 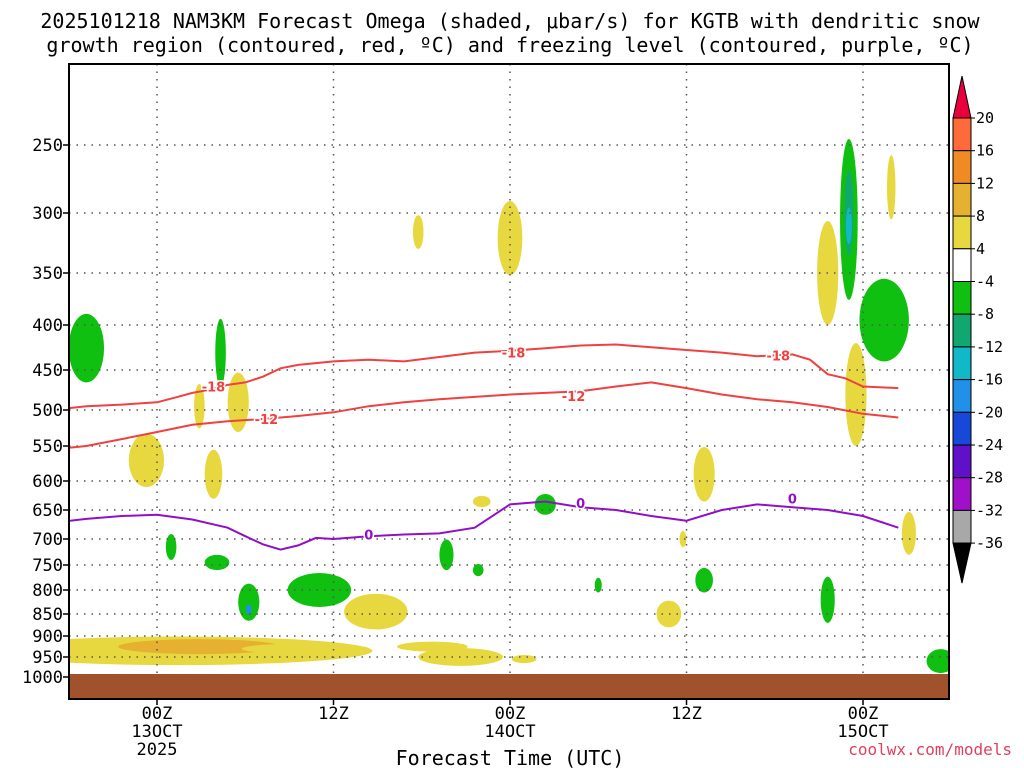 I want to click on y-tick-label: 850, so click(x=47, y=615).